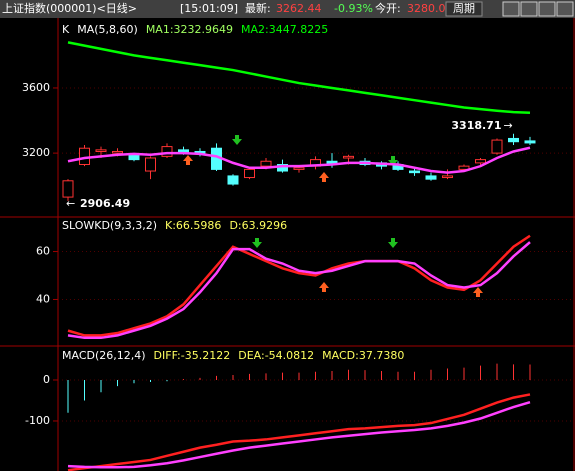  Describe the element at coordinates (508, 125) in the screenshot. I see `high-annotation-arrow: →` at that location.